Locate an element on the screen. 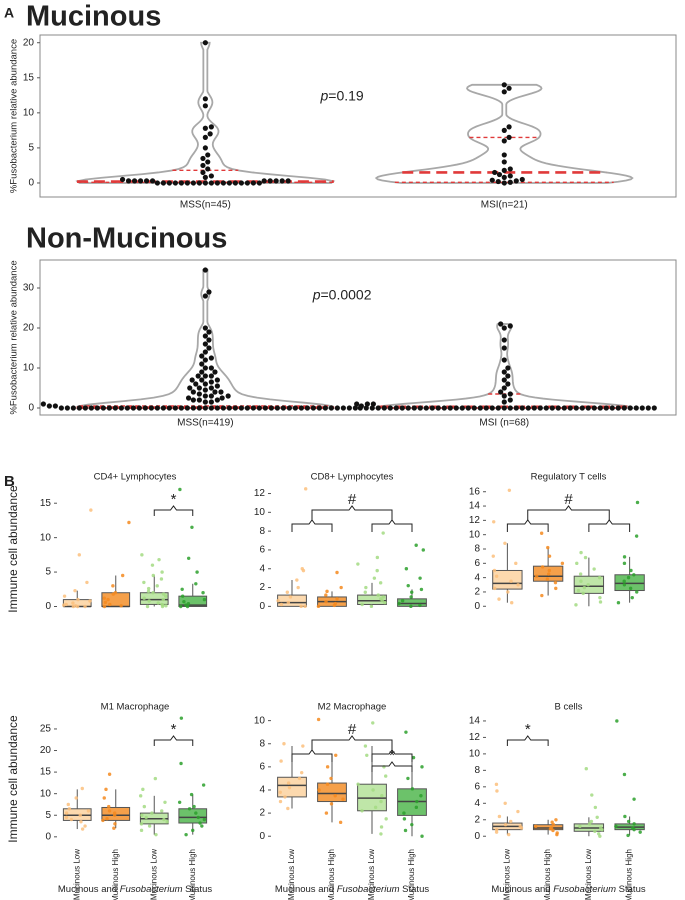  x-tick-label: Non-Mucinous High is located at coordinates (192, 874).